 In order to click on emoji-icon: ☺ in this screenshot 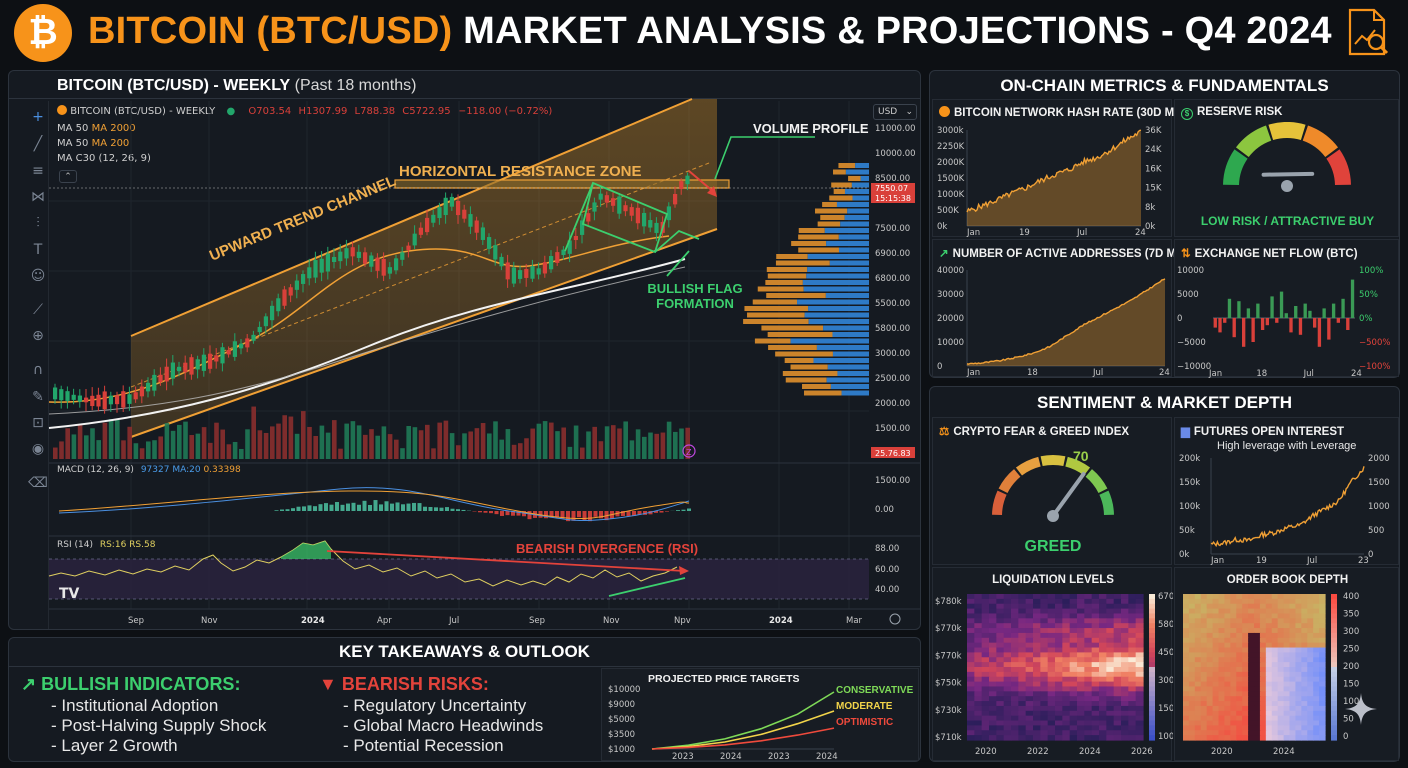, I will do `click(38, 276)`.